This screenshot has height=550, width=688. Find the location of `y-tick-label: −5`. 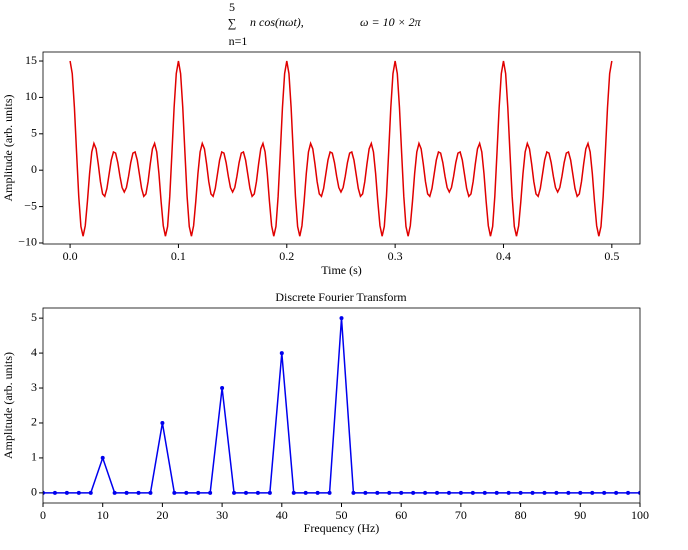

y-tick-label: −5 is located at coordinates (30, 205).